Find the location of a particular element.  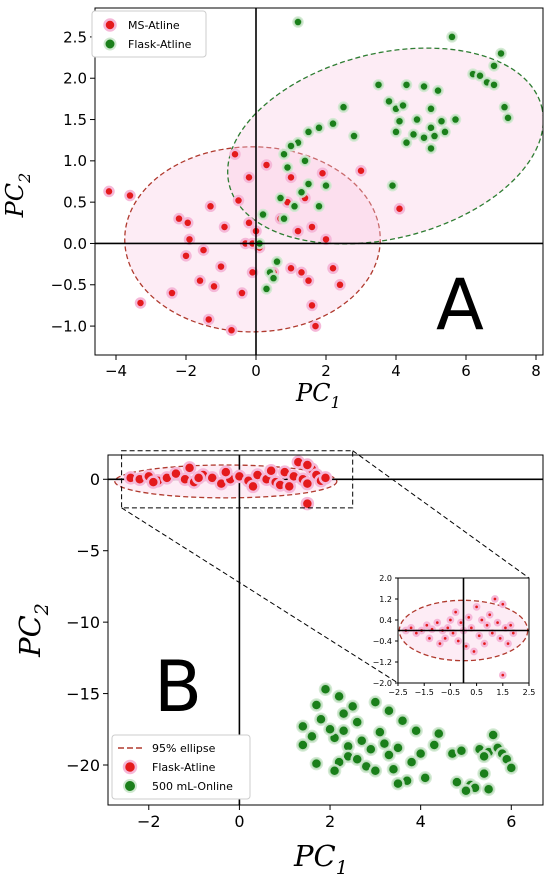

legend-marker-flask-atline-b is located at coordinates (130, 767).